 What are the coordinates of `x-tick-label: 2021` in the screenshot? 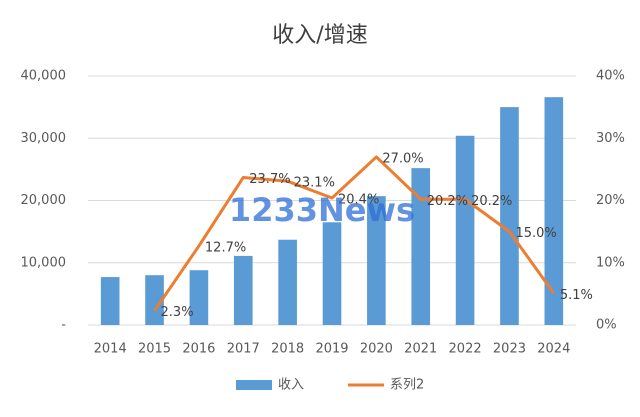 It's located at (420, 349).